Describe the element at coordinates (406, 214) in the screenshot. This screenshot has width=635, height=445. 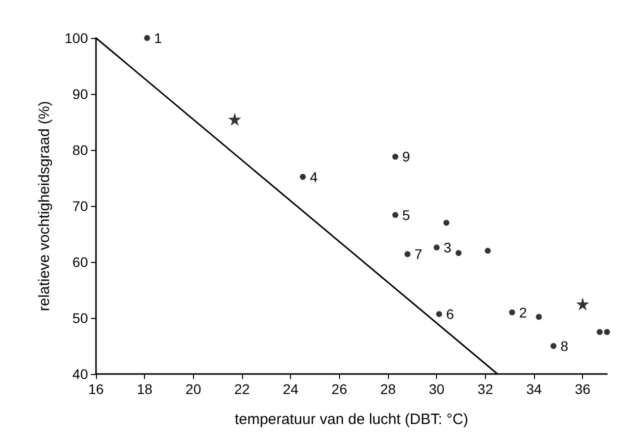
I see `annotation: 5` at that location.